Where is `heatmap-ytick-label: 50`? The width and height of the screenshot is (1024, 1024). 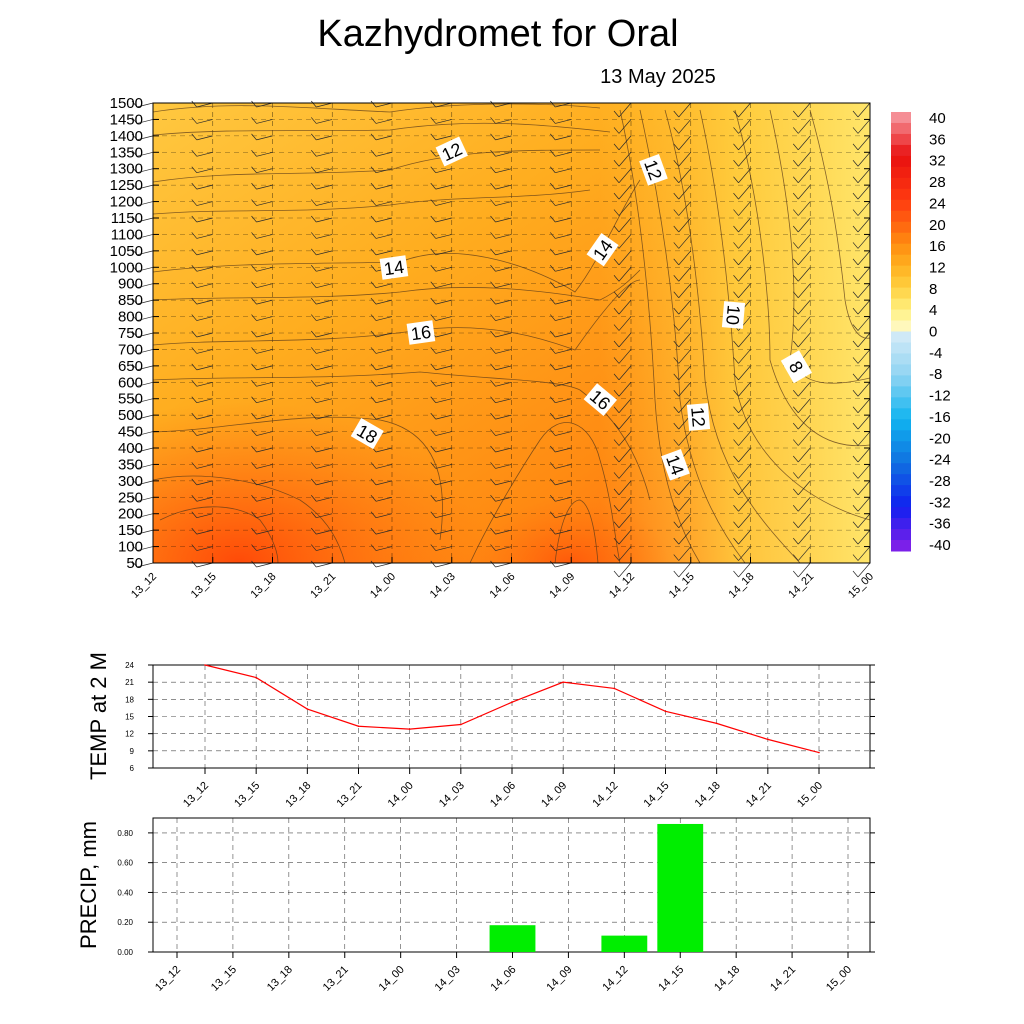
heatmap-ytick-label: 50 is located at coordinates (134, 563).